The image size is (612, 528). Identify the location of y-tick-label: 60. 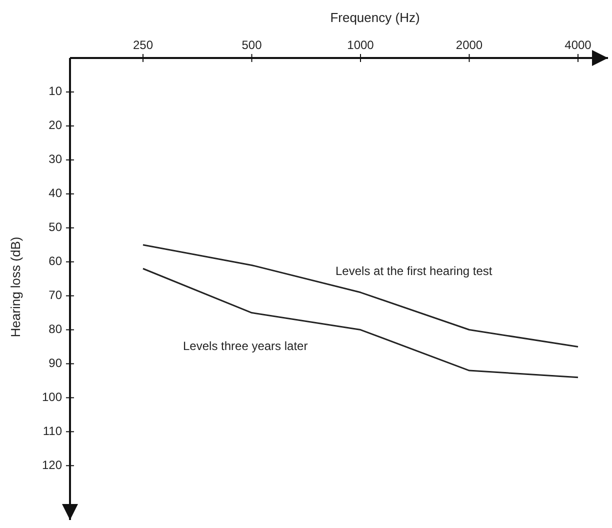
(55, 261).